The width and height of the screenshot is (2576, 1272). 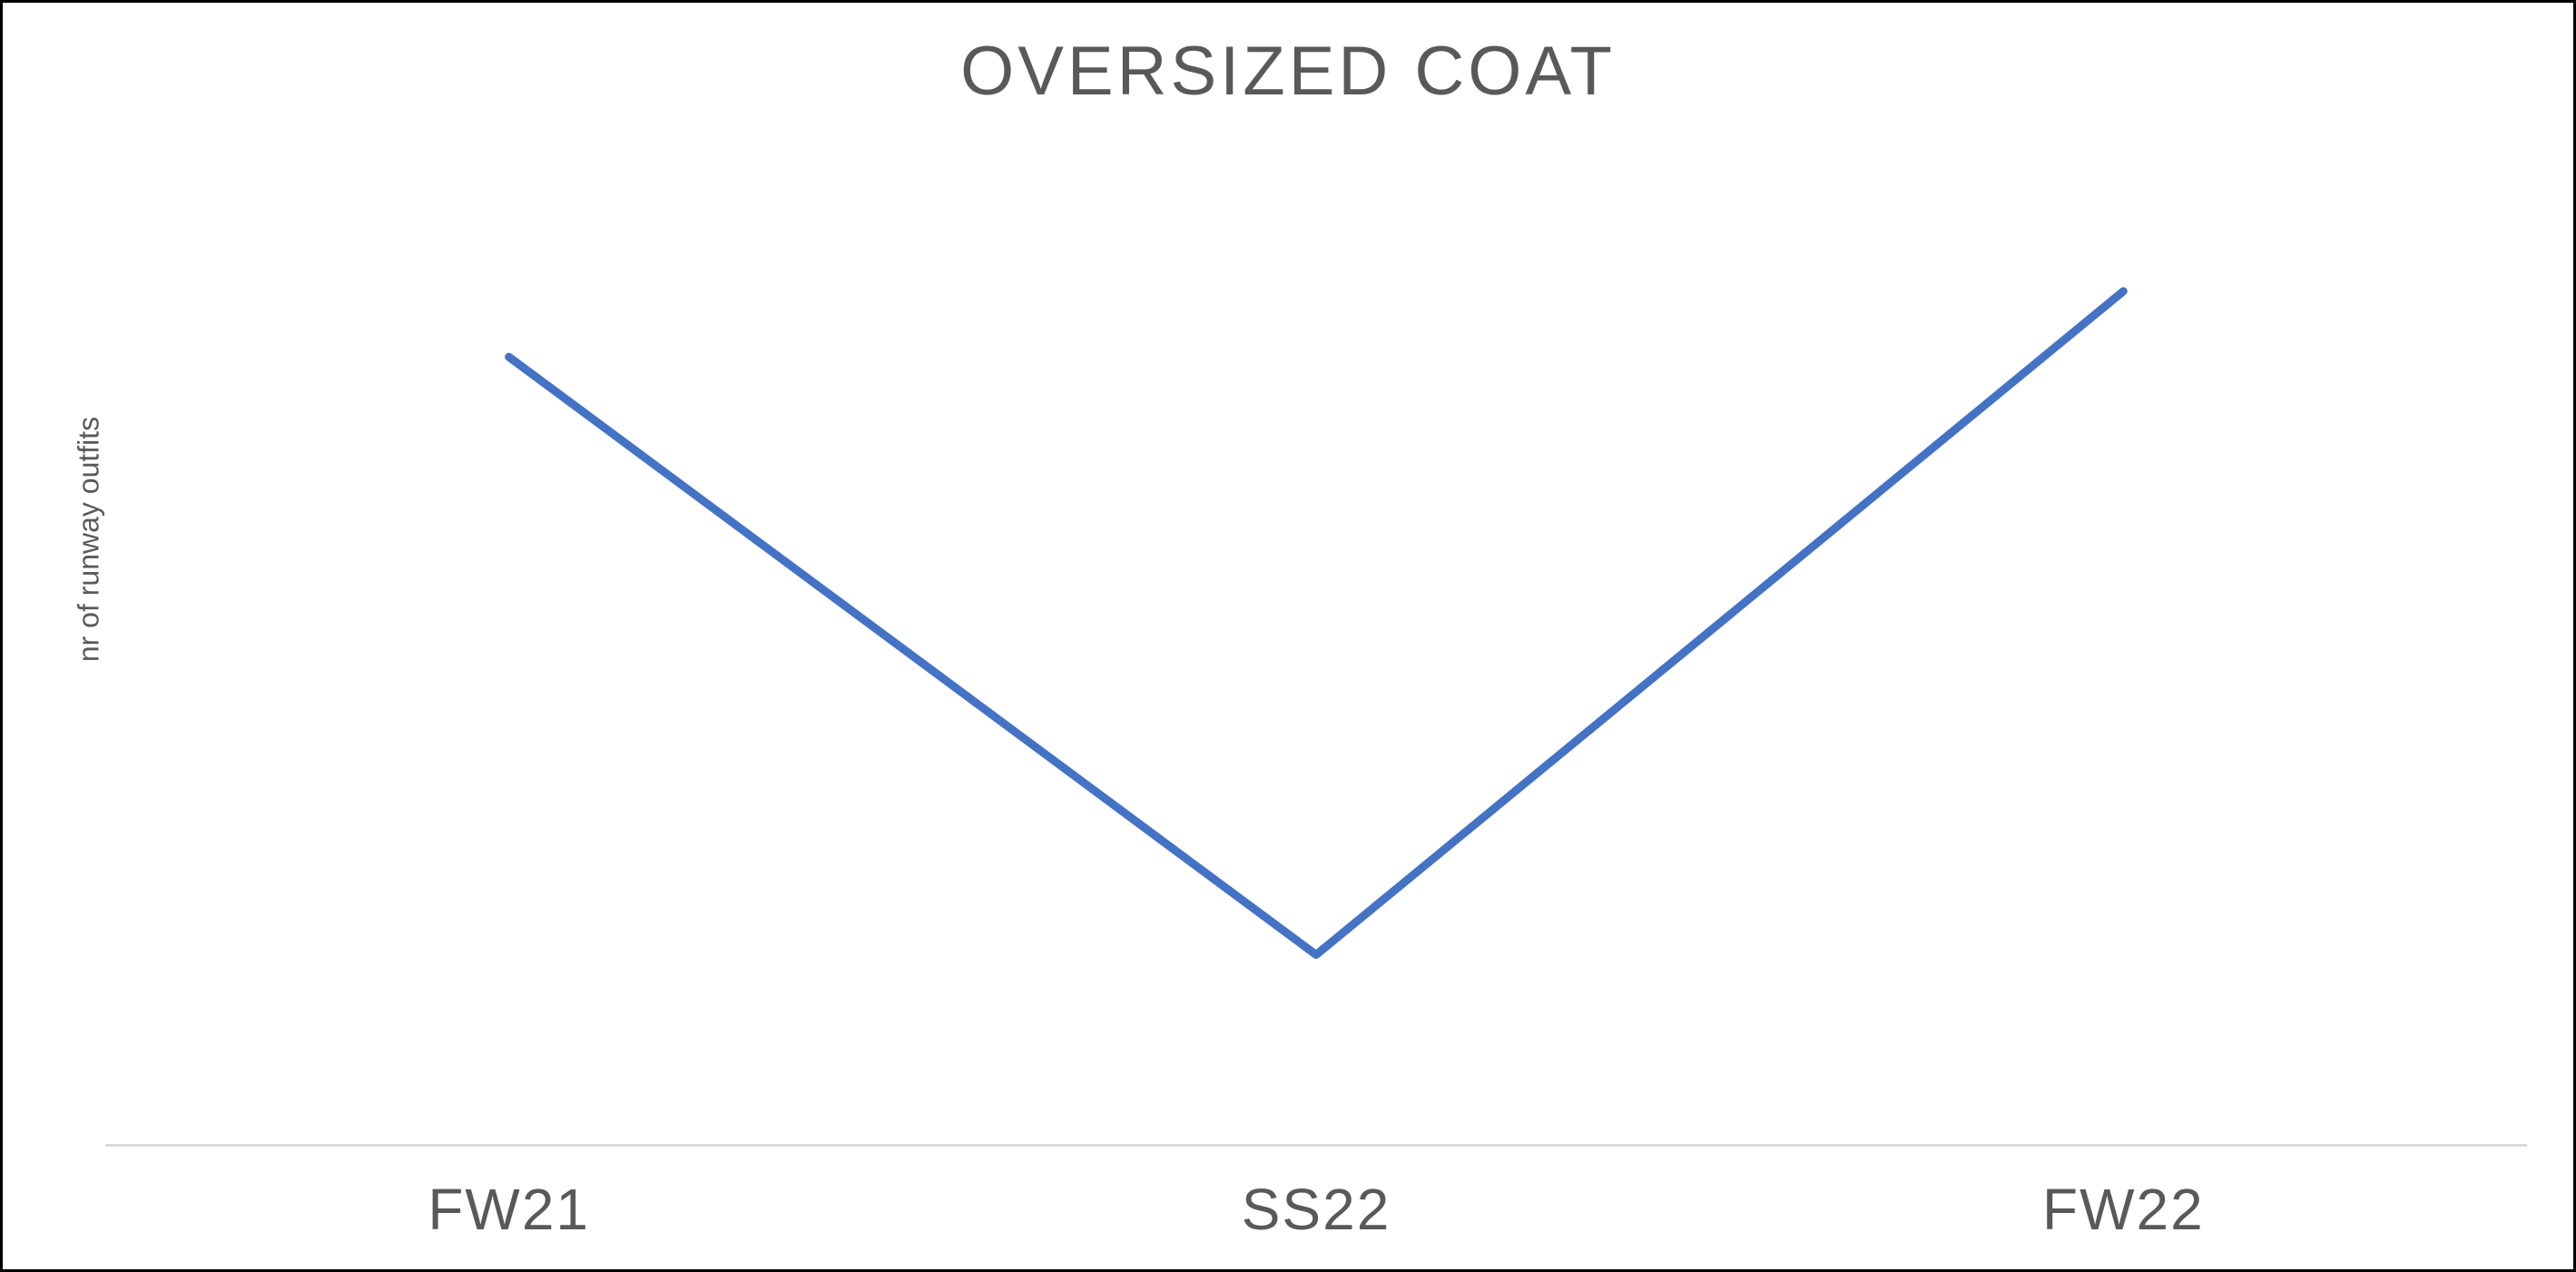 What do you see at coordinates (2123, 1209) in the screenshot?
I see `x-tick-label: FW22` at bounding box center [2123, 1209].